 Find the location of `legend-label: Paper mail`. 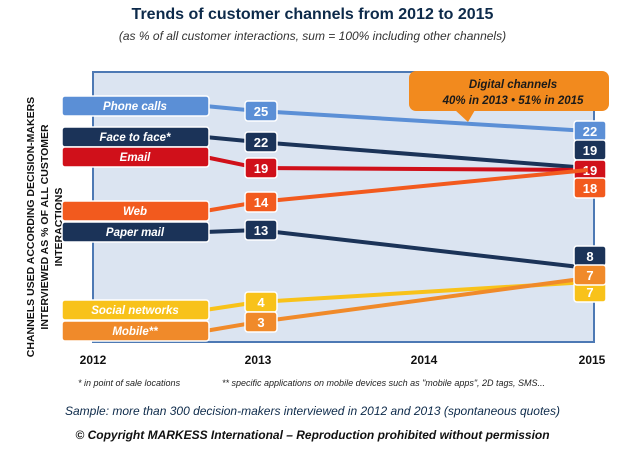

legend-label: Paper mail is located at coordinates (135, 233).